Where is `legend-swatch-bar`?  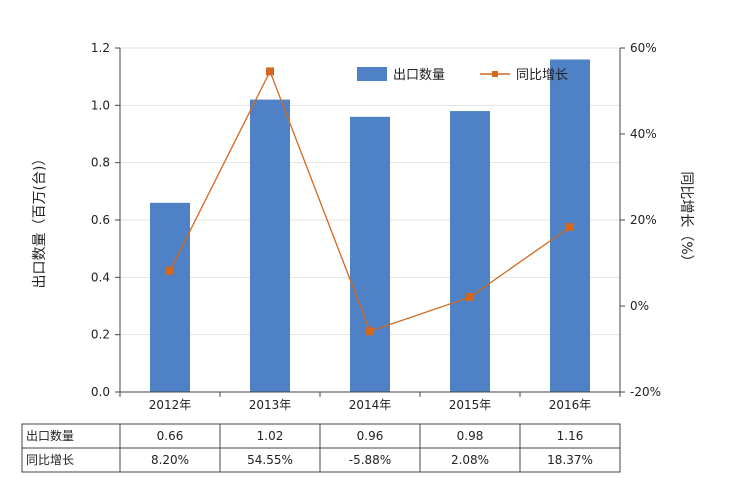
legend-swatch-bar is located at coordinates (372, 74).